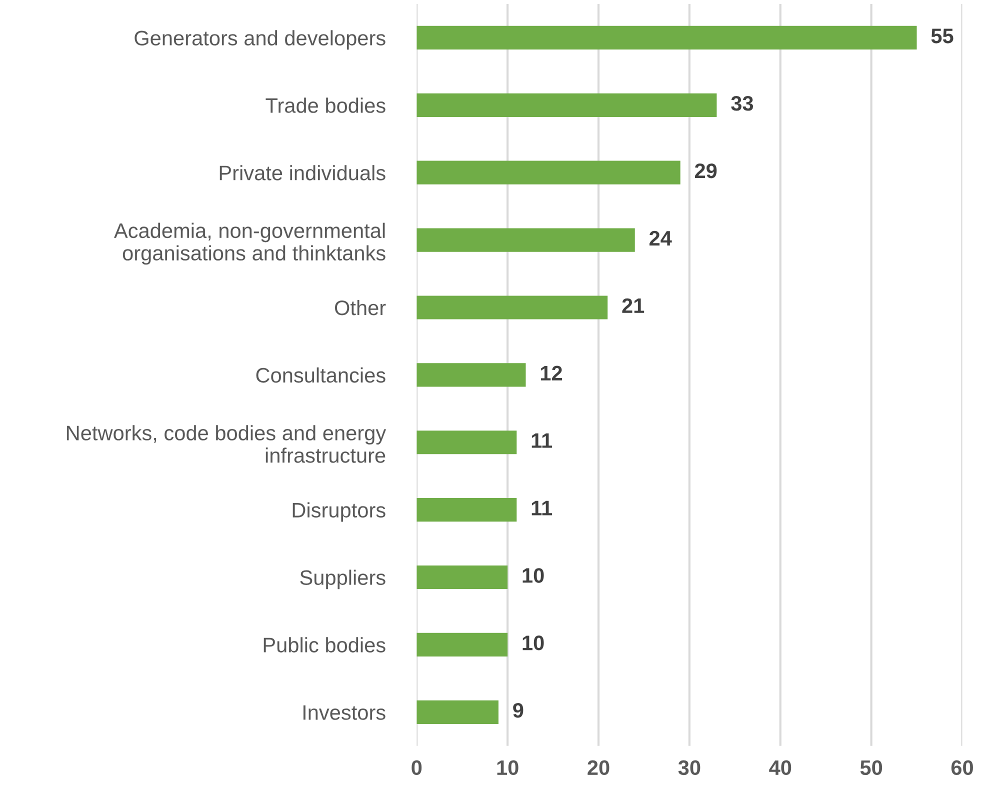  I want to click on x-tick-label: 10, so click(507, 768).